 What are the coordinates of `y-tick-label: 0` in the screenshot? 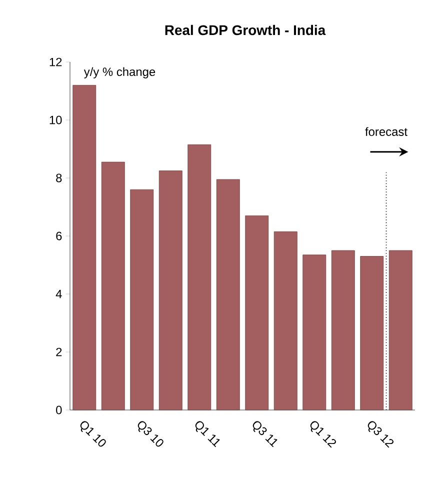 It's located at (59, 410).